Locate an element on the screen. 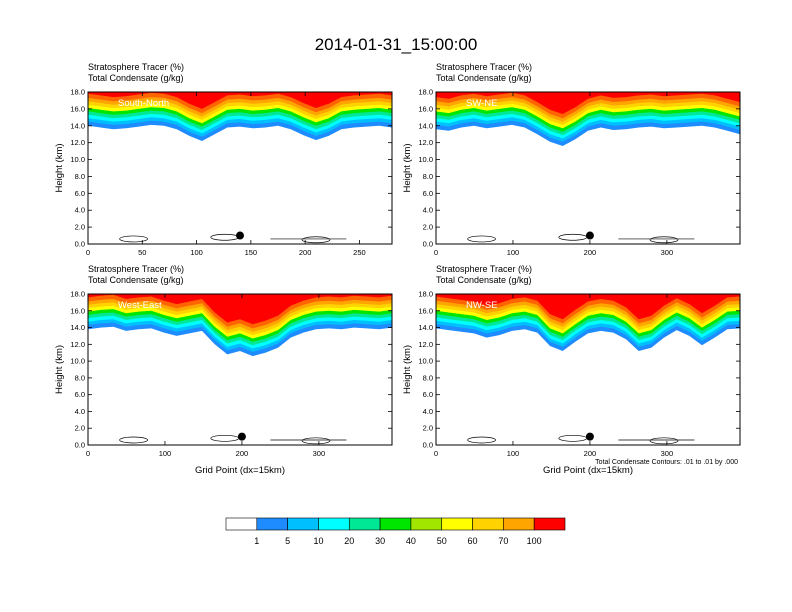 Image resolution: width=792 pixels, height=612 pixels. colorbar-label: 10 is located at coordinates (318, 541).